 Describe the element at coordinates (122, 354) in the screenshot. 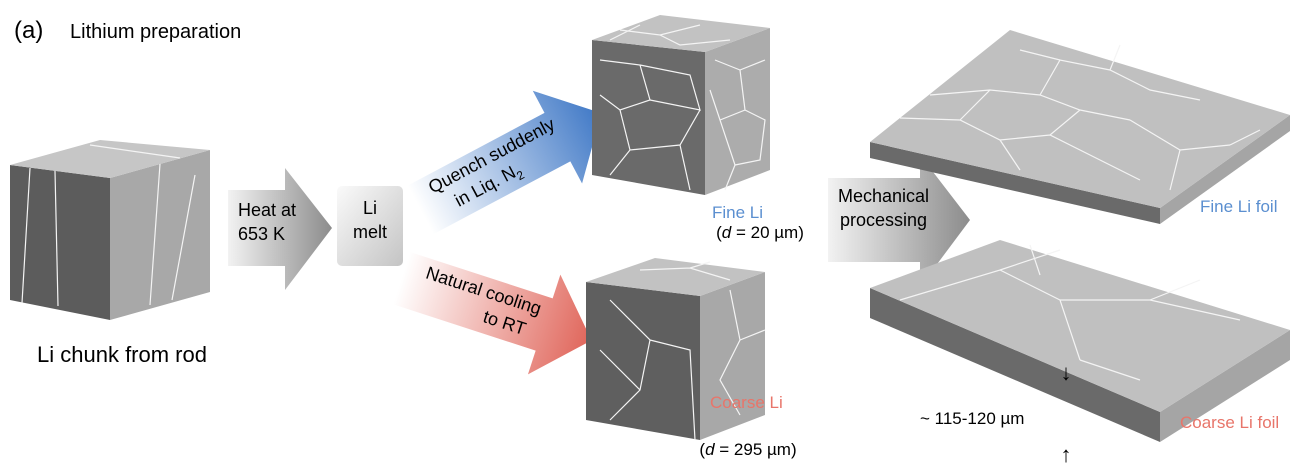

I see `chunk-caption: Li chunk from rod` at that location.